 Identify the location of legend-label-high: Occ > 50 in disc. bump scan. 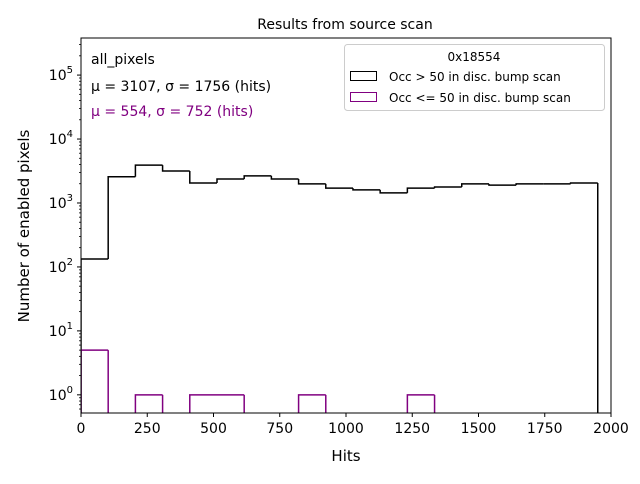
(475, 77).